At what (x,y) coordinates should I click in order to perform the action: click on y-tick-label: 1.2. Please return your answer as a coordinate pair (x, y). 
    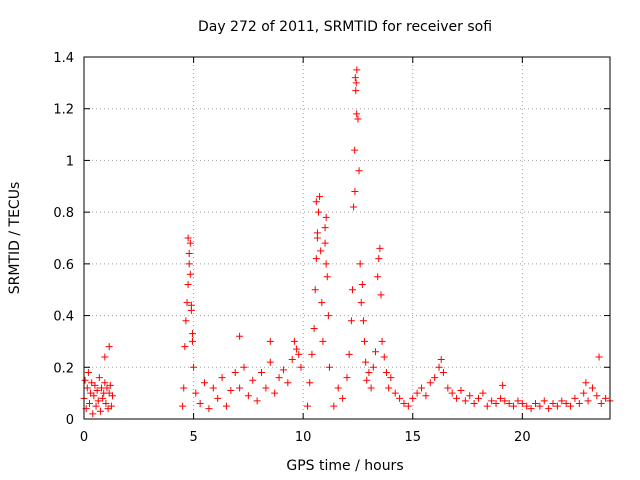
    Looking at the image, I should click on (63, 110).